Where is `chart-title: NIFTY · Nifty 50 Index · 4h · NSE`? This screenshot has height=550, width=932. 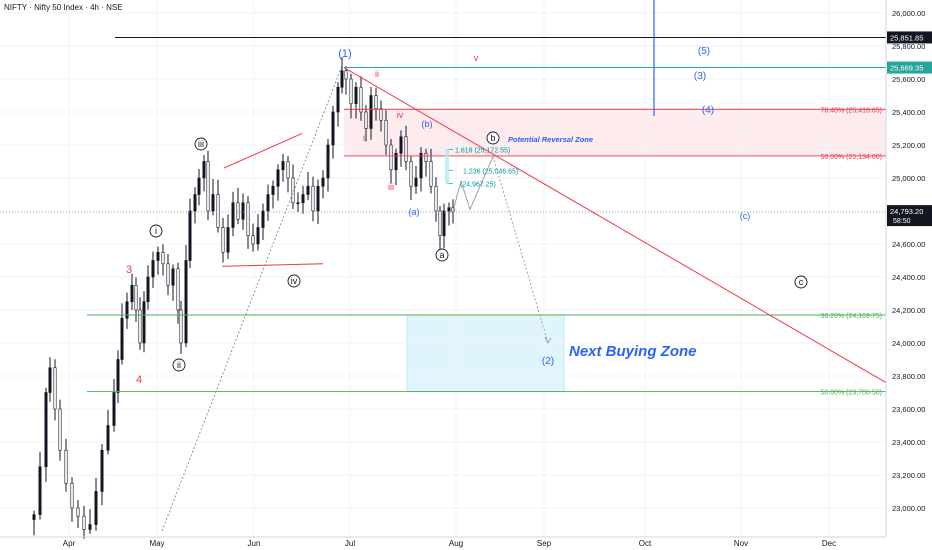
chart-title: NIFTY · Nifty 50 Index · 4h · NSE is located at coordinates (63, 7).